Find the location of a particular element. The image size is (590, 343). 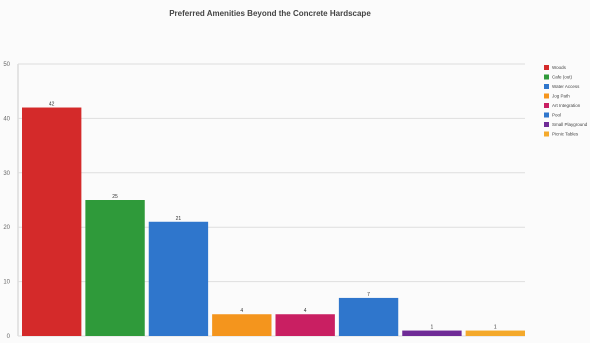

y-tick-label: 40 is located at coordinates (6, 119).